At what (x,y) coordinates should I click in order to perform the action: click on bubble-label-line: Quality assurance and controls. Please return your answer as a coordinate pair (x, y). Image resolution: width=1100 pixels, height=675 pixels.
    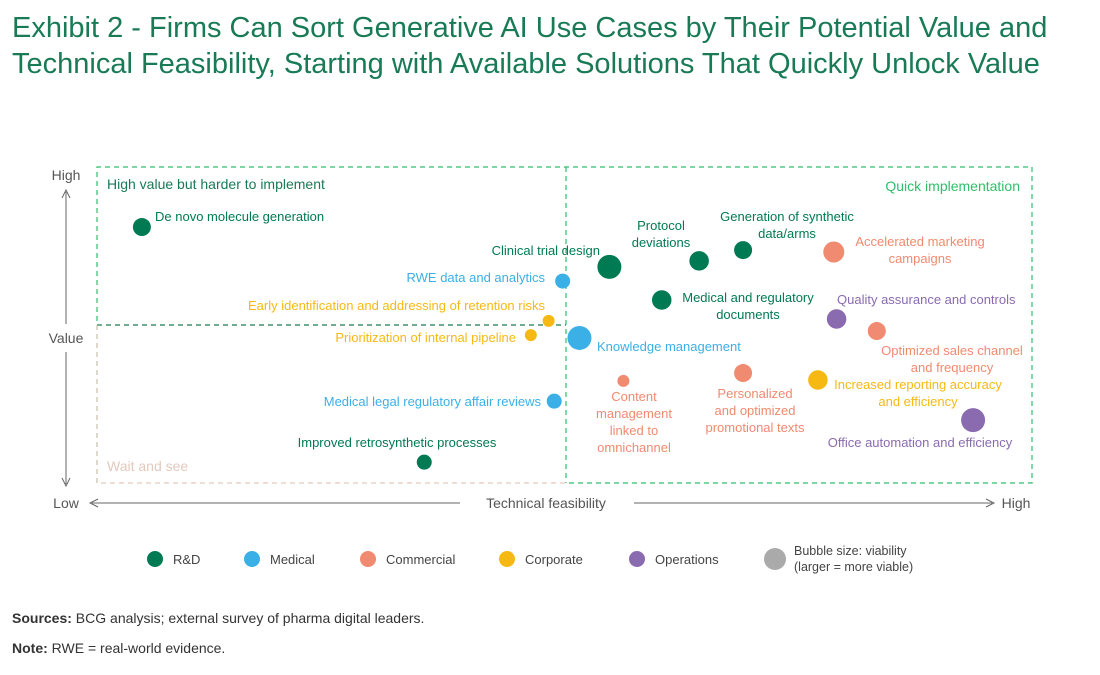
    Looking at the image, I should click on (926, 299).